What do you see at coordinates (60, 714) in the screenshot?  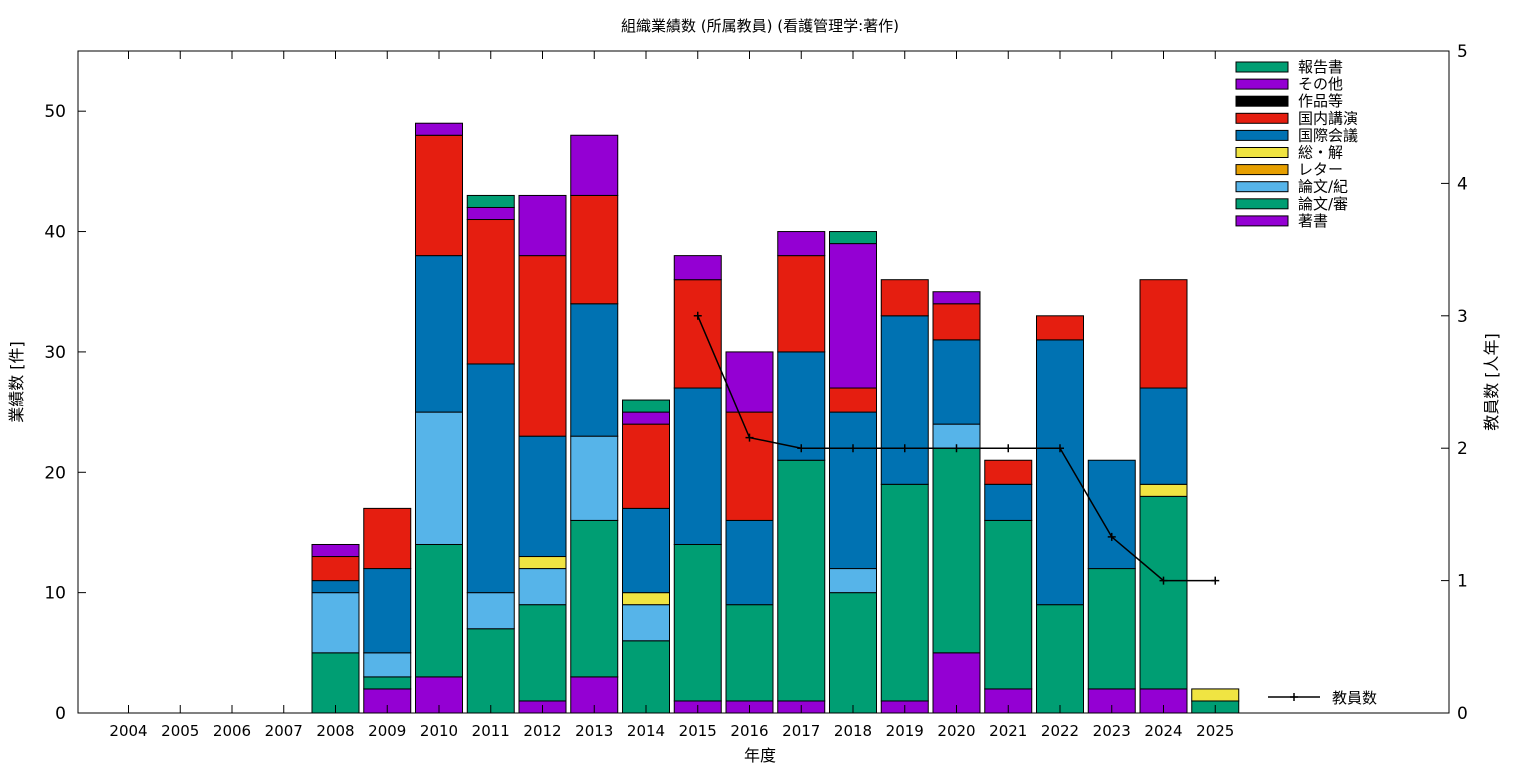 I see `y-tick-label: 0` at bounding box center [60, 714].